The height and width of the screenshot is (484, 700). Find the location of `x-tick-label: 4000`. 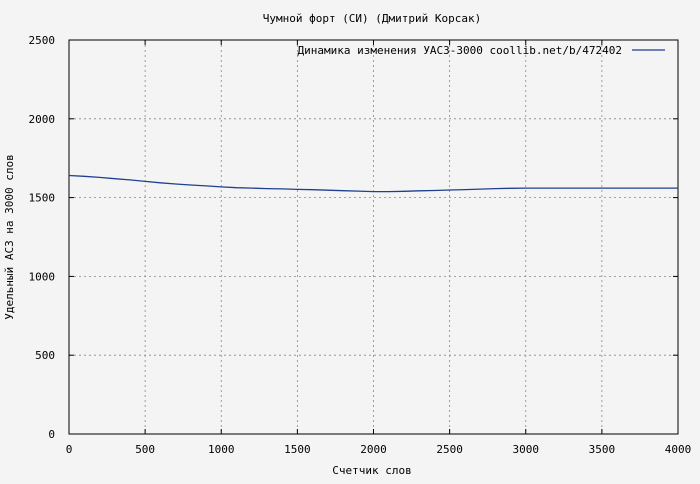

x-tick-label: 4000 is located at coordinates (678, 449).